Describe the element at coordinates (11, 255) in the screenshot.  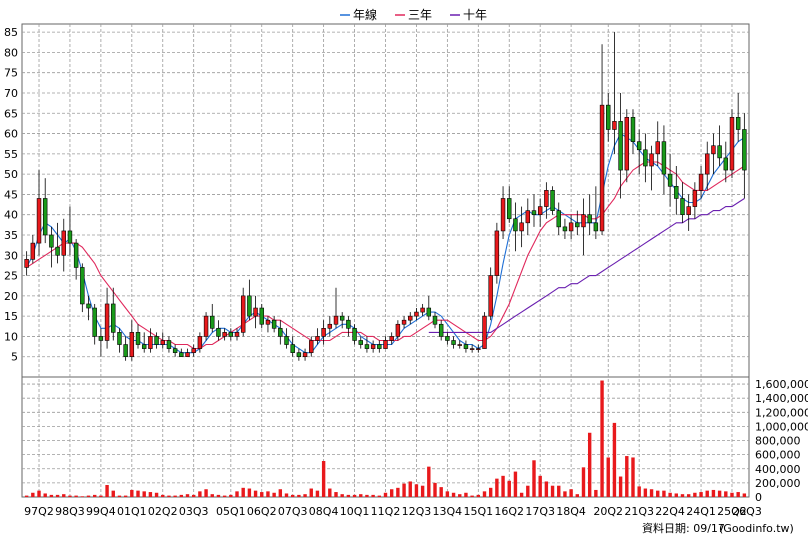
I see `price-tick-label: 30` at that location.